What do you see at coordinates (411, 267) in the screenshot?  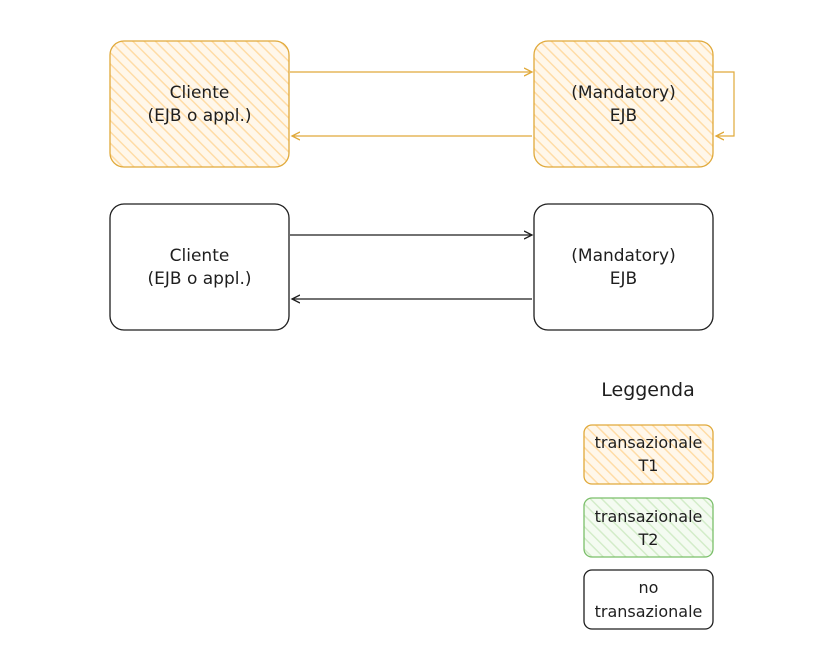 I see `diagram2: Cliente (EJB o appl.) (Mandatory) EJB` at bounding box center [411, 267].